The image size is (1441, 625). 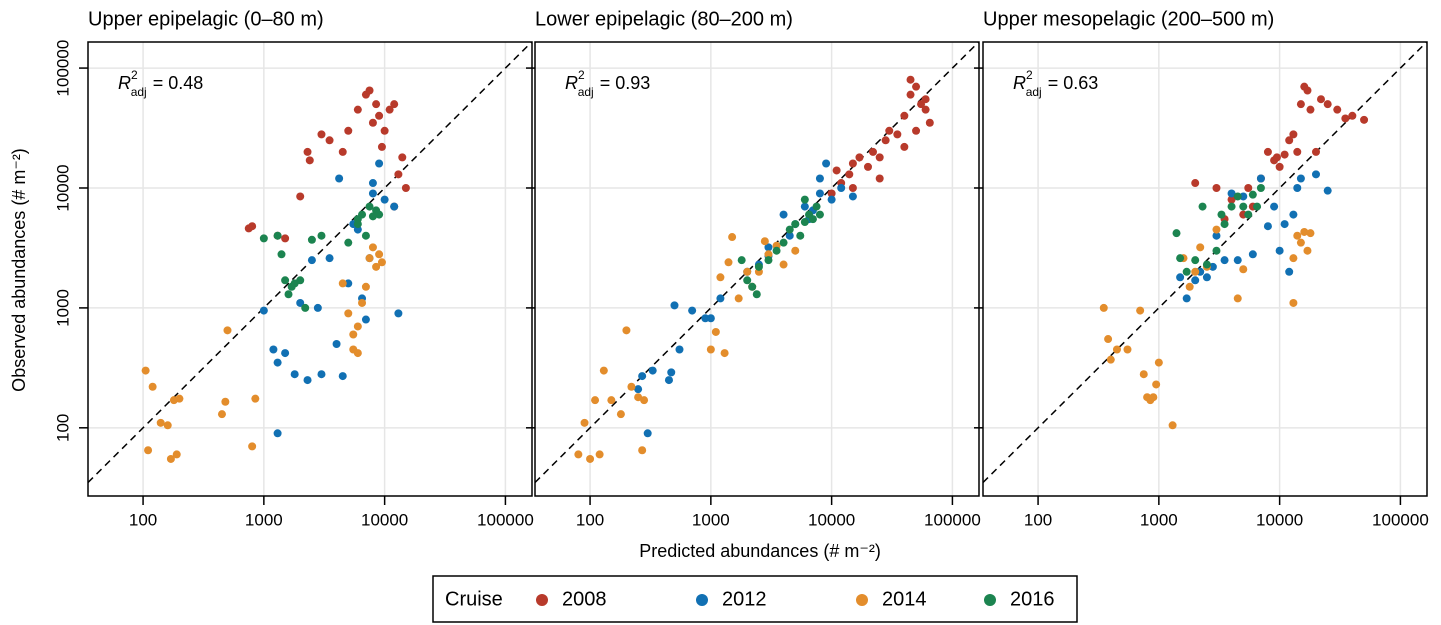 I want to click on legend-label: 2008, so click(x=584, y=599).